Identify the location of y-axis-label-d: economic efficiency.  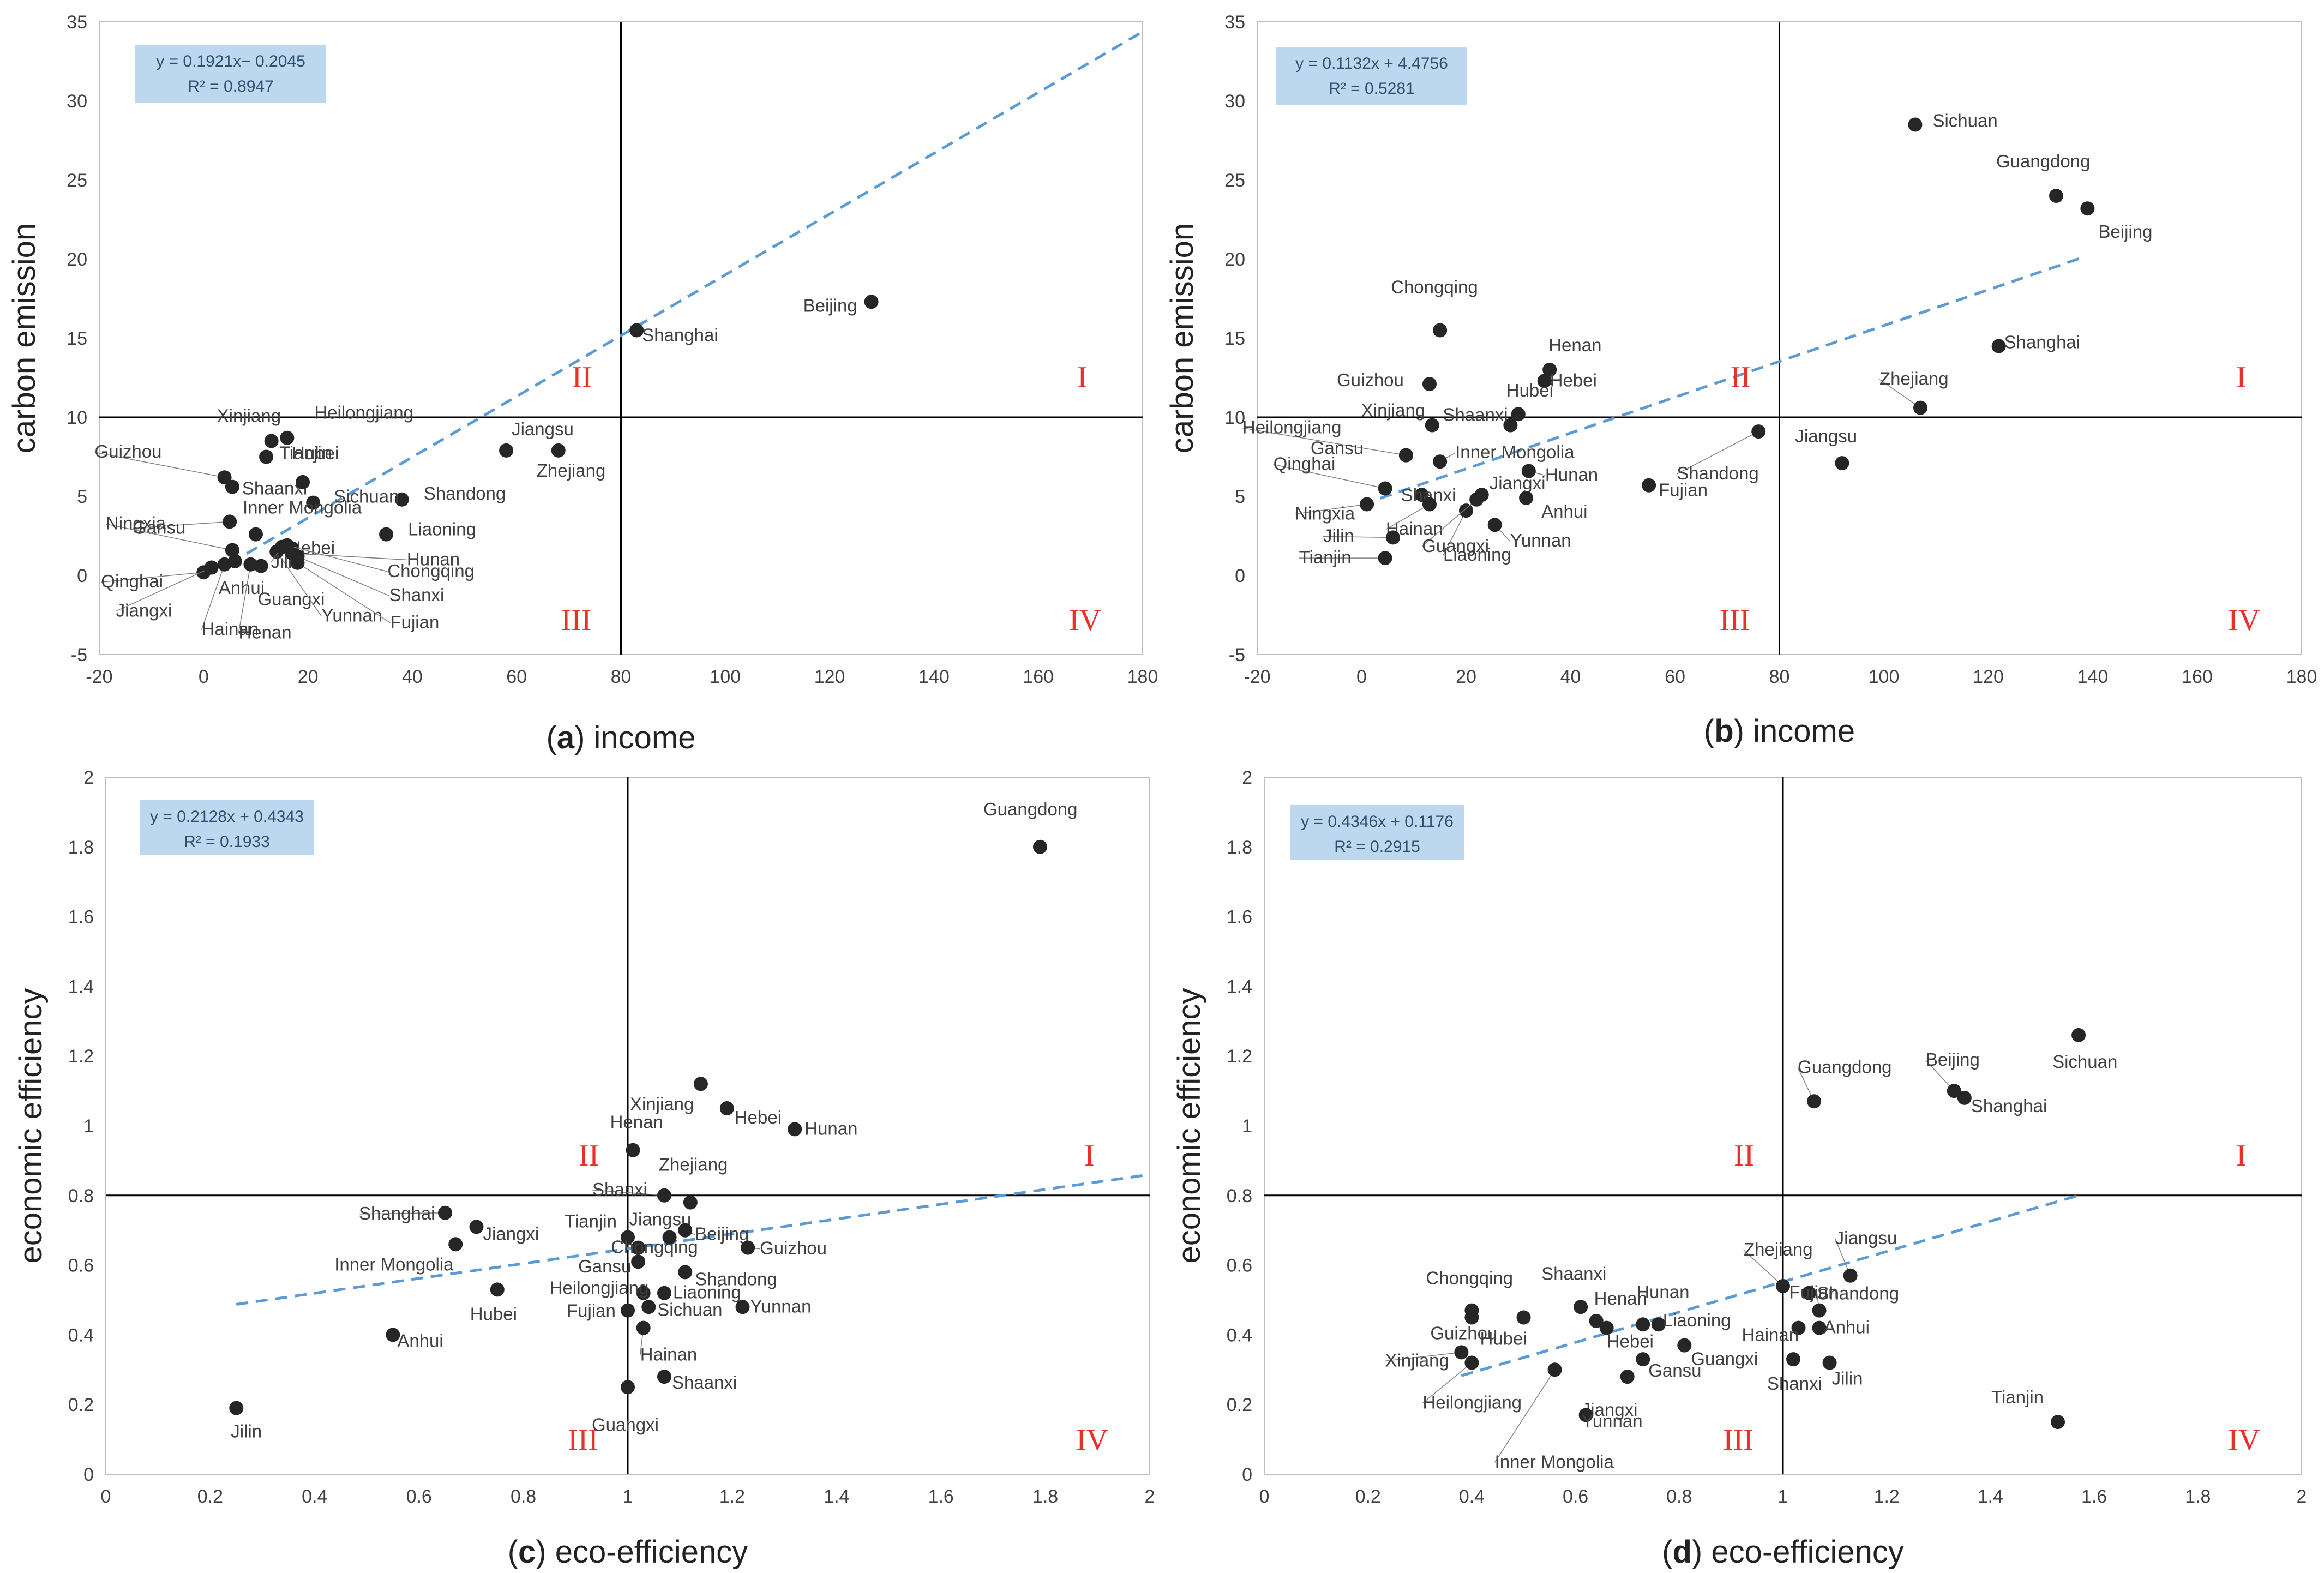
(1189, 1125).